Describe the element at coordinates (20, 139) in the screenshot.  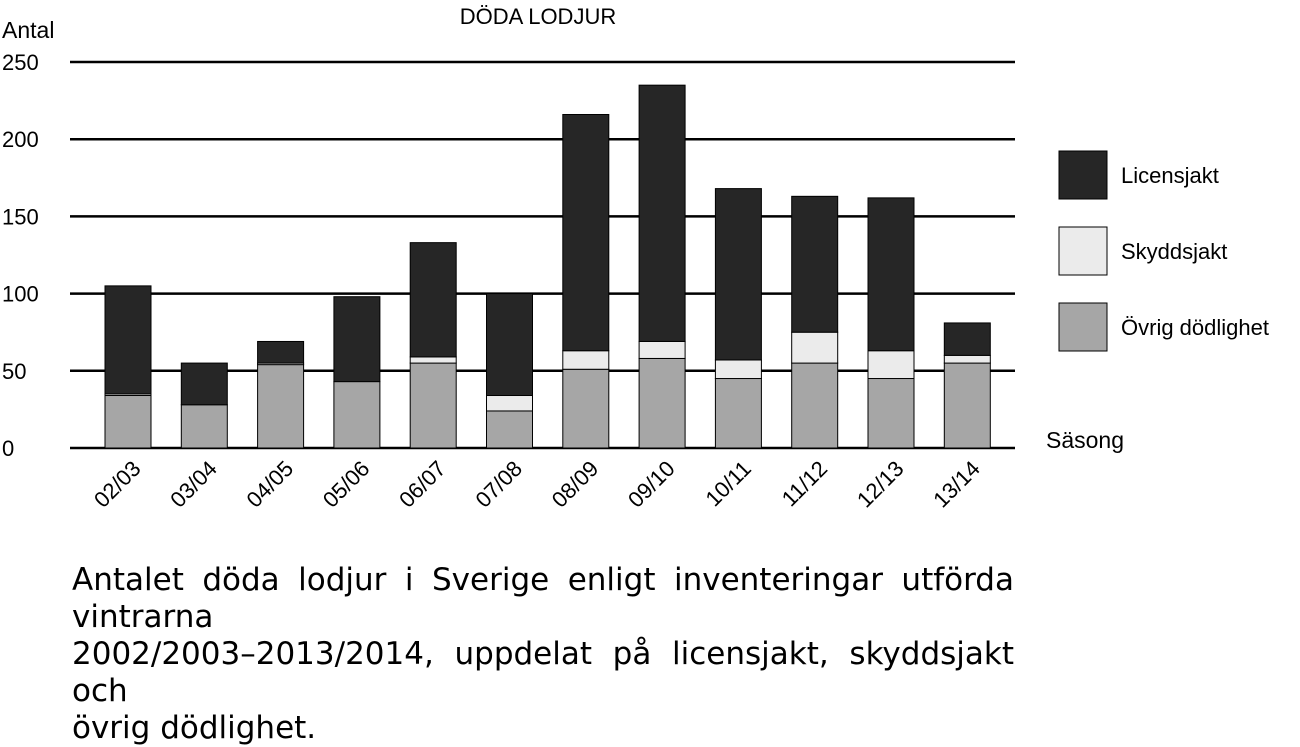
I see `y-tick-label: 200` at that location.